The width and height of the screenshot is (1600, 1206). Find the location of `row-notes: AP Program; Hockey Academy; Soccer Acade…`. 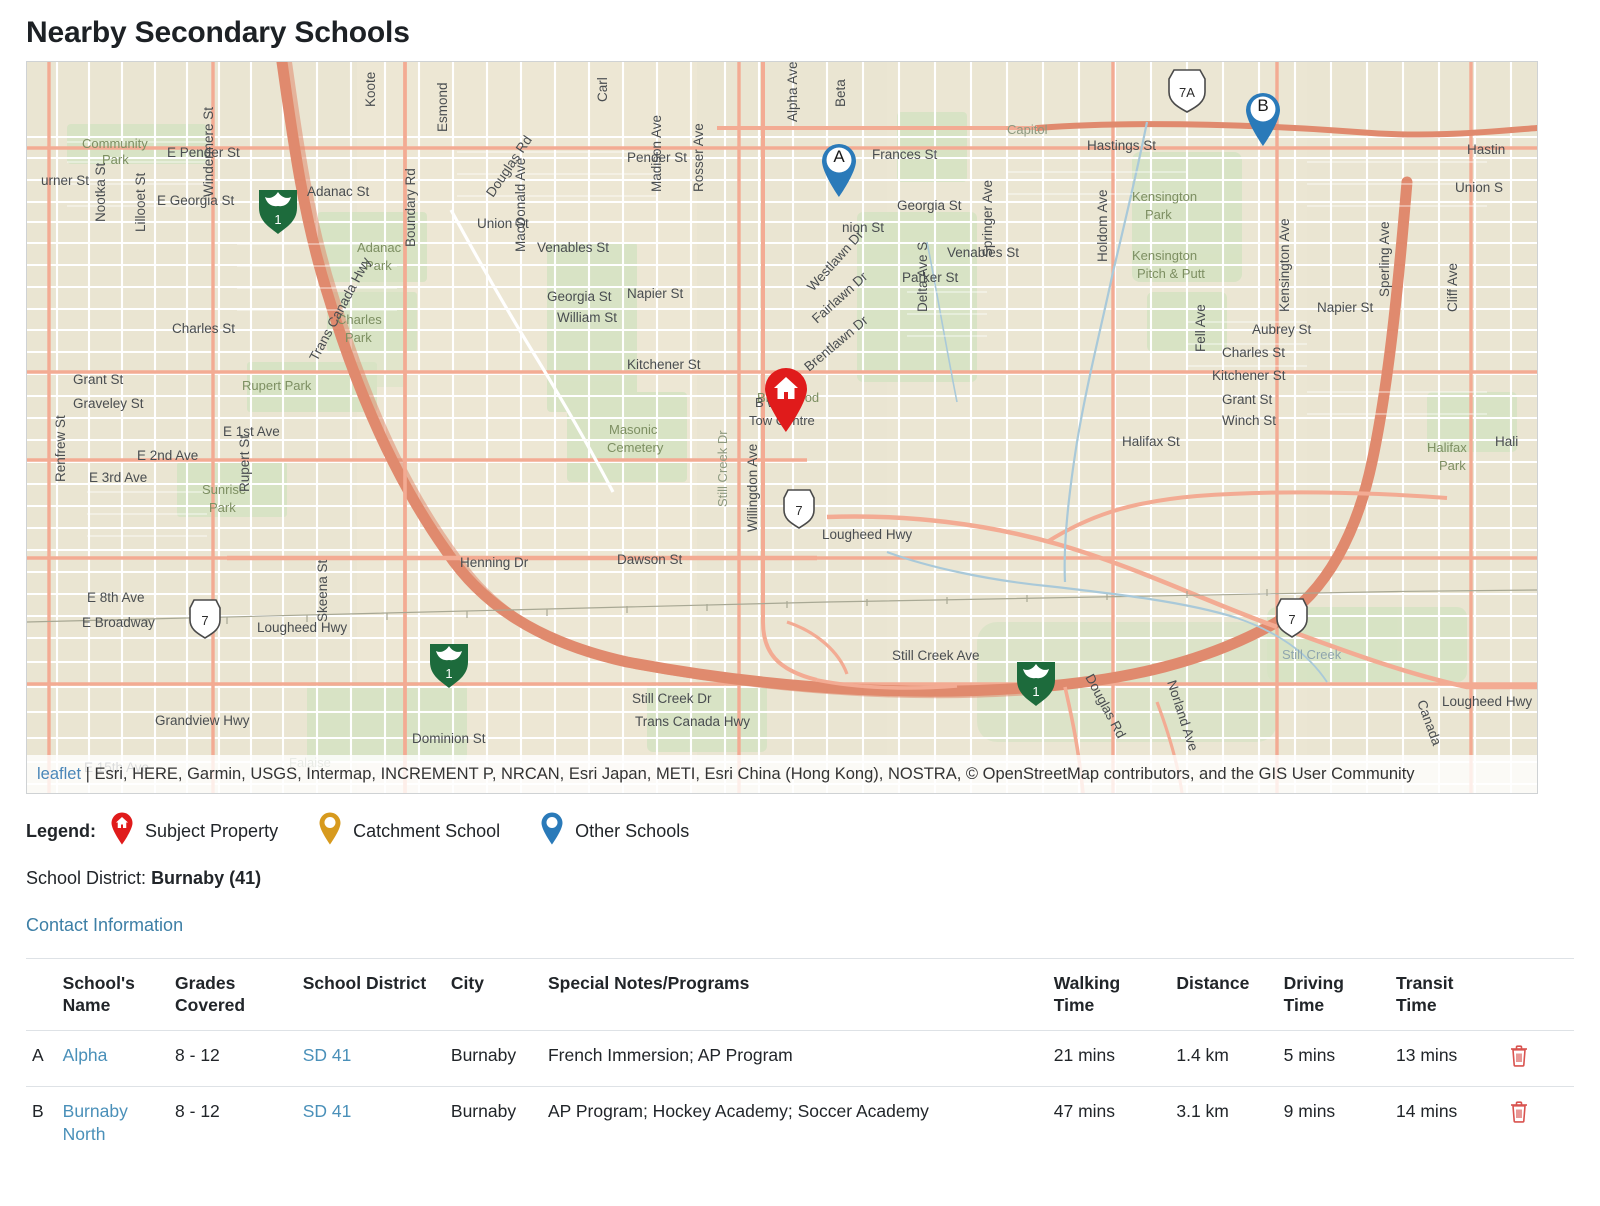

row-notes: AP Program; Hockey Academy; Soccer Acade… is located at coordinates (794, 1122).